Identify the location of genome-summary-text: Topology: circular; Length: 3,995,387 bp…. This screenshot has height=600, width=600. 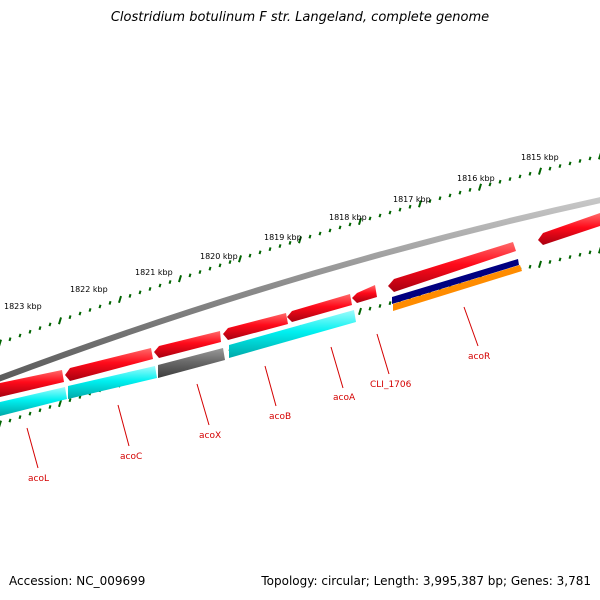
(426, 581).